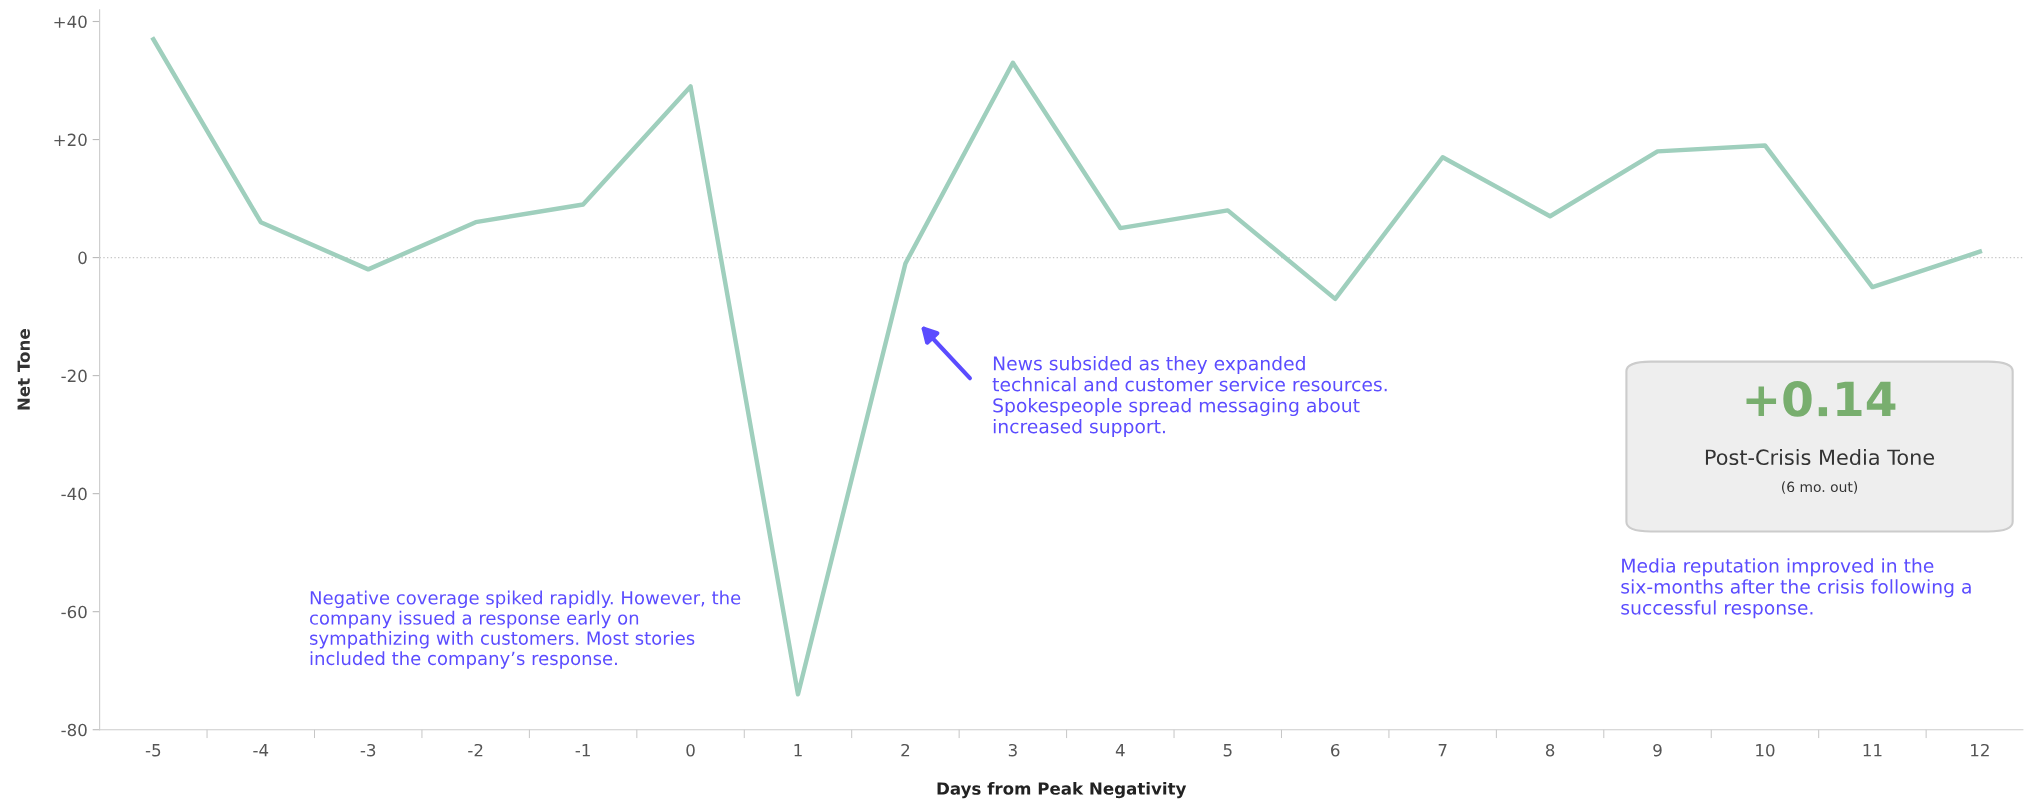 This screenshot has width=2033, height=809. What do you see at coordinates (1820, 487) in the screenshot?
I see `annotation: (6 mo. out)` at bounding box center [1820, 487].